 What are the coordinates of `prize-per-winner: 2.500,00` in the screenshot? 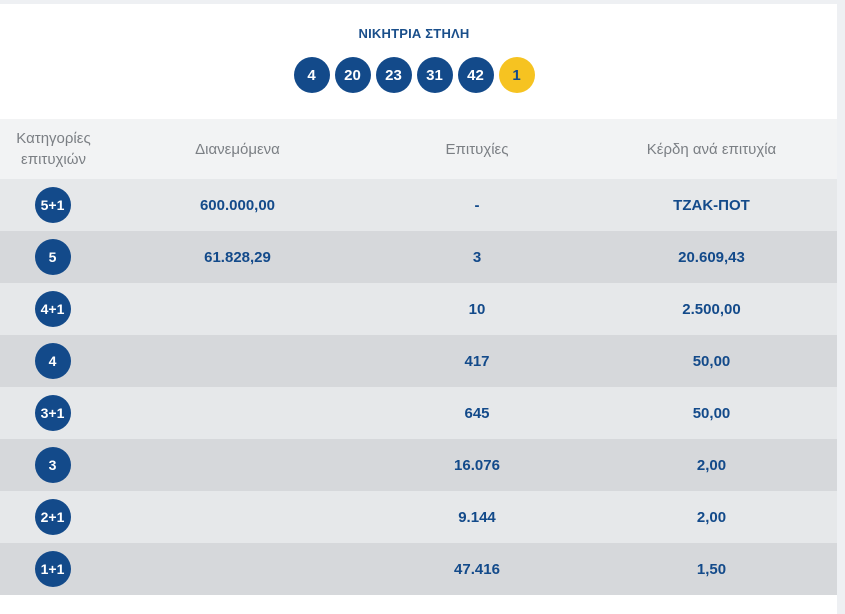 It's located at (711, 309).